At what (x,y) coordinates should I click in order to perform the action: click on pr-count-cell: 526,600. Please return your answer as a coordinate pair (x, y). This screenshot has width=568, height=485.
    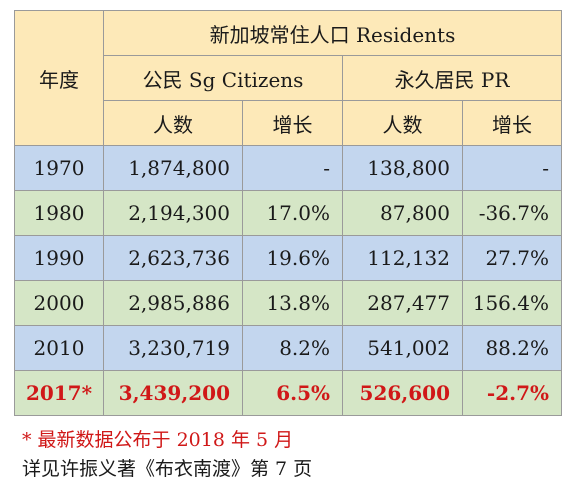
    Looking at the image, I should click on (402, 393).